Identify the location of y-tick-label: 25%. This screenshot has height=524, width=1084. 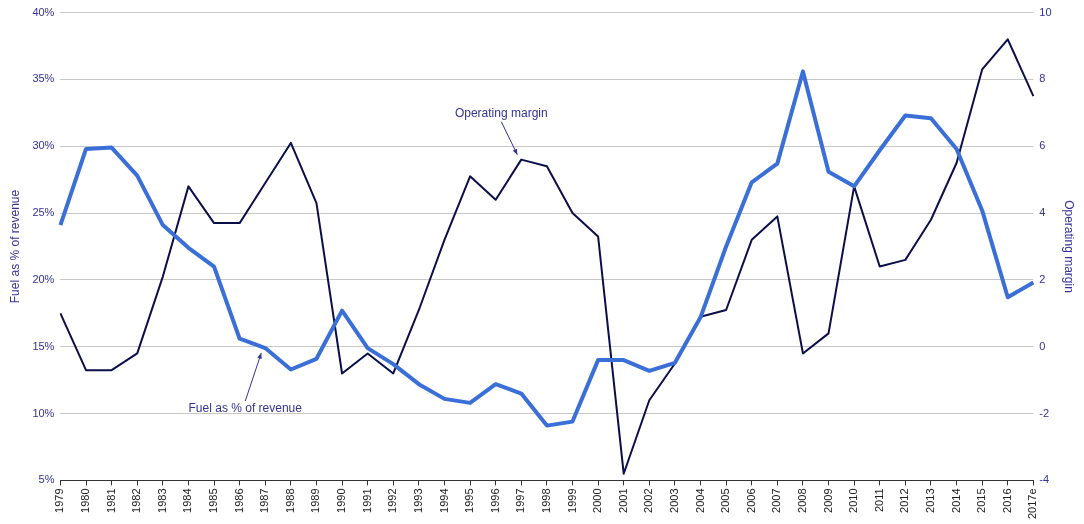
(43, 212).